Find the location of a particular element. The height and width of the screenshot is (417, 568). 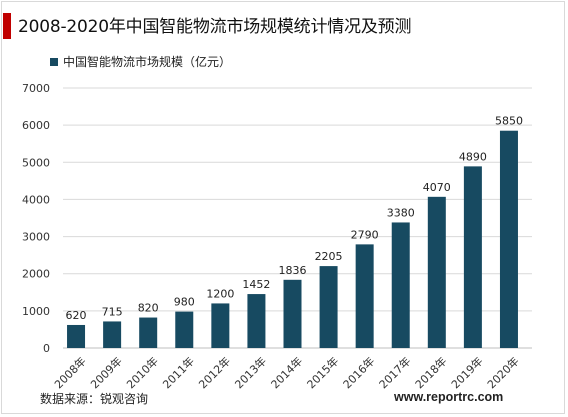

data-label: 2790 is located at coordinates (365, 234).